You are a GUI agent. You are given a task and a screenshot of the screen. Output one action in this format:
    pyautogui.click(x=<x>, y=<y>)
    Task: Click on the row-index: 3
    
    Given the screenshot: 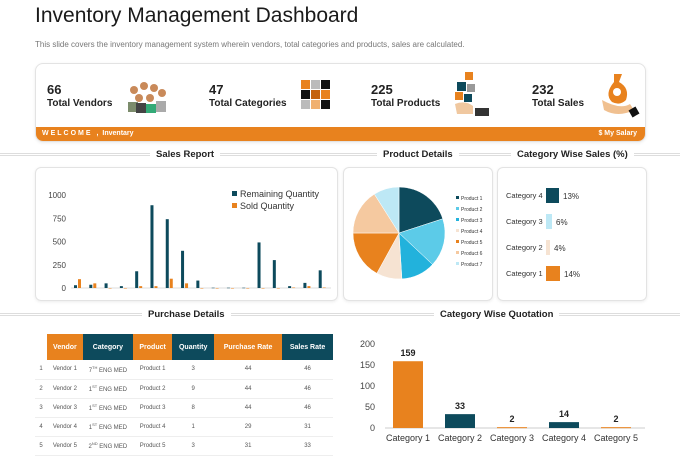 What is the action you would take?
    pyautogui.click(x=41, y=408)
    